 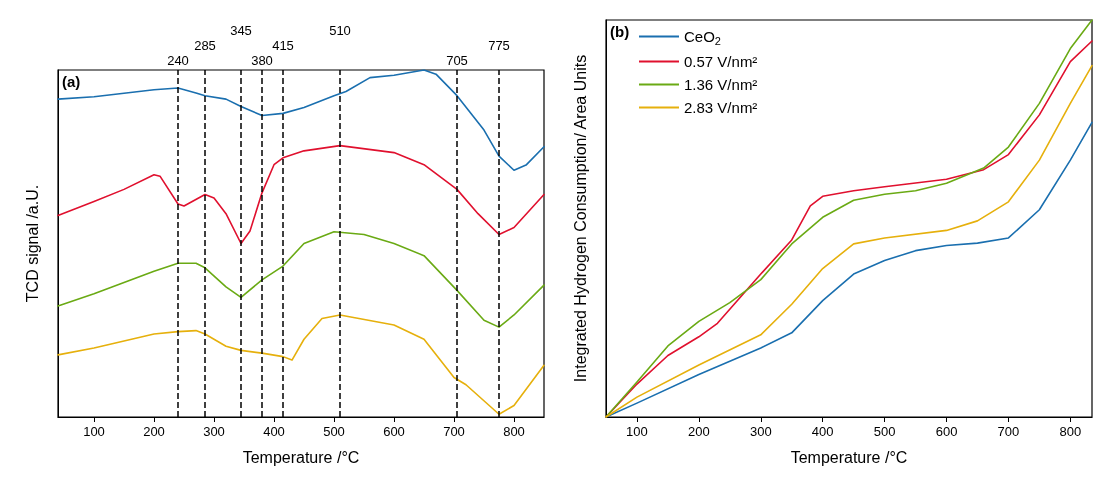 I want to click on legend-label: 1.36 V/nm², so click(x=721, y=84).